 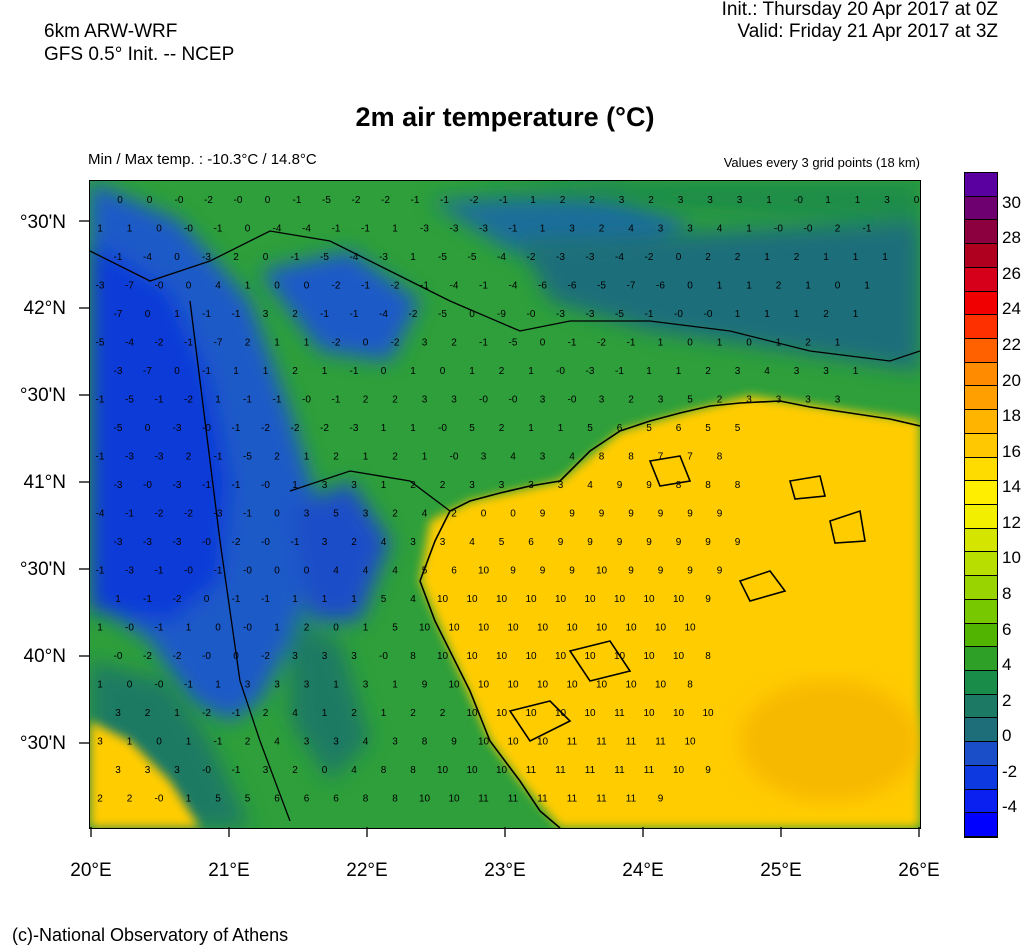 I want to click on grid-value: -9, so click(x=501, y=314).